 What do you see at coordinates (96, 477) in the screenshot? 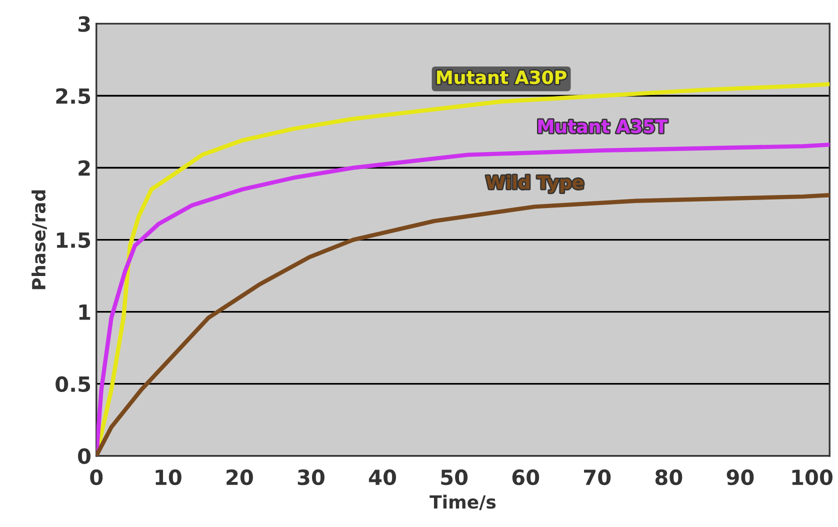
I see `x-tick-label: 0` at bounding box center [96, 477].